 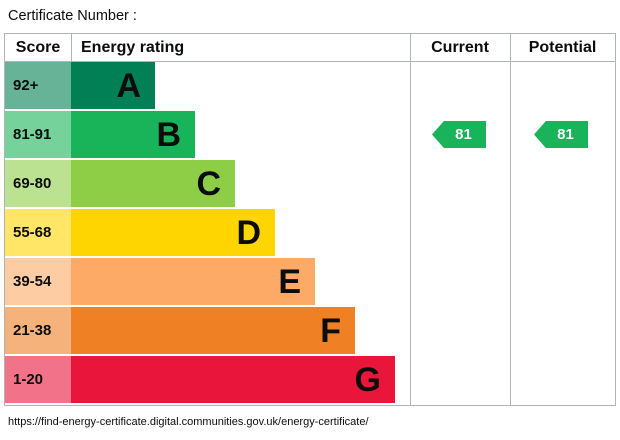 I want to click on band-e-letter: E, so click(x=289, y=281).